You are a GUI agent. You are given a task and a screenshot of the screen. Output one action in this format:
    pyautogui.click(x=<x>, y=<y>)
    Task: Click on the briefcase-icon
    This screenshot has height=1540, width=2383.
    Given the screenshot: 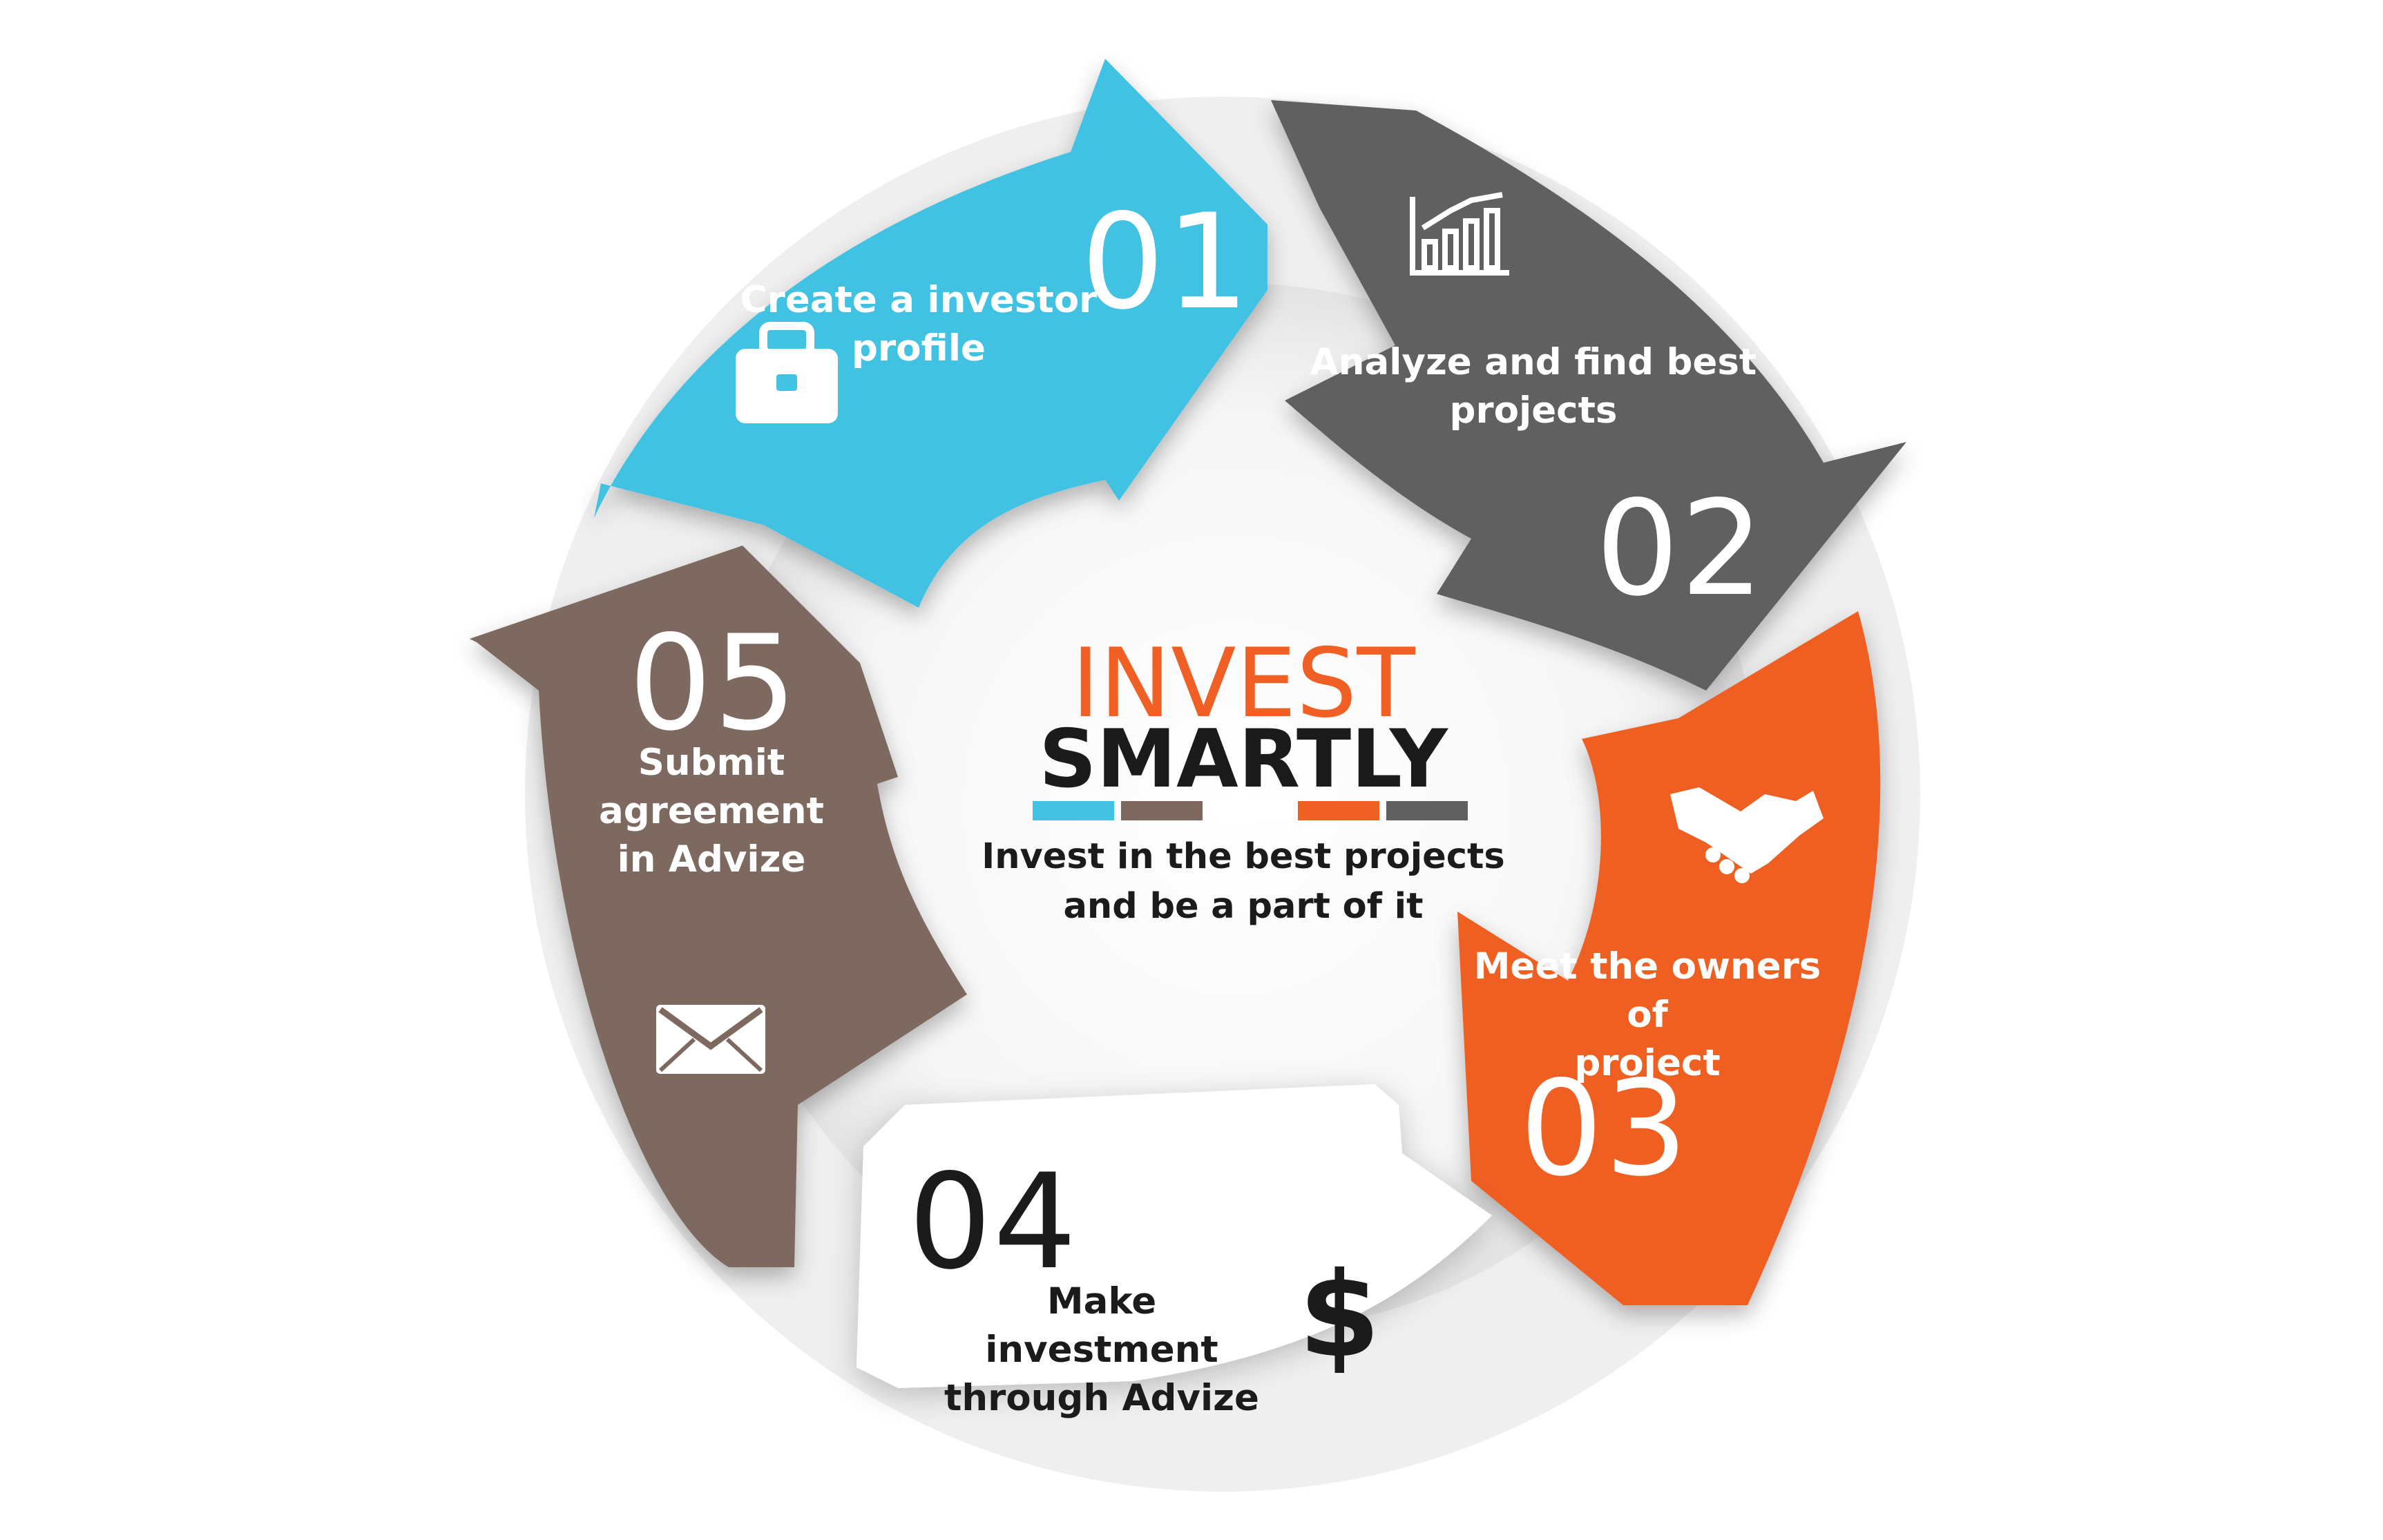 What is the action you would take?
    pyautogui.click(x=787, y=372)
    